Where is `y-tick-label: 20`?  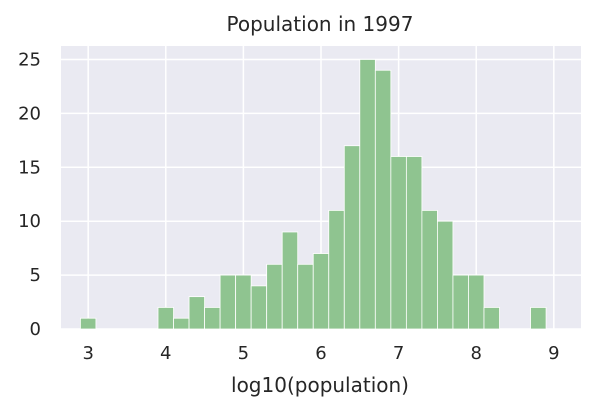
y-tick-label: 20 is located at coordinates (29, 113).